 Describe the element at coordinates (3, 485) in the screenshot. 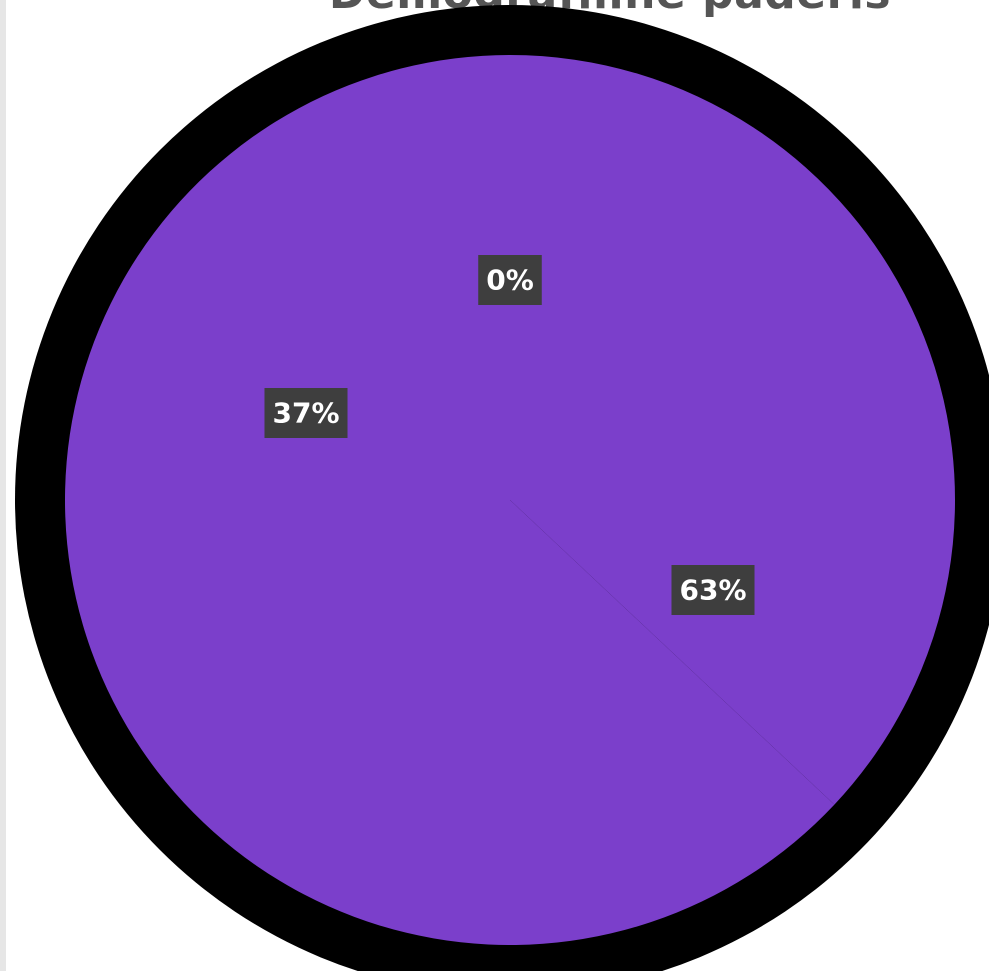

I see `left-edge-divider` at that location.